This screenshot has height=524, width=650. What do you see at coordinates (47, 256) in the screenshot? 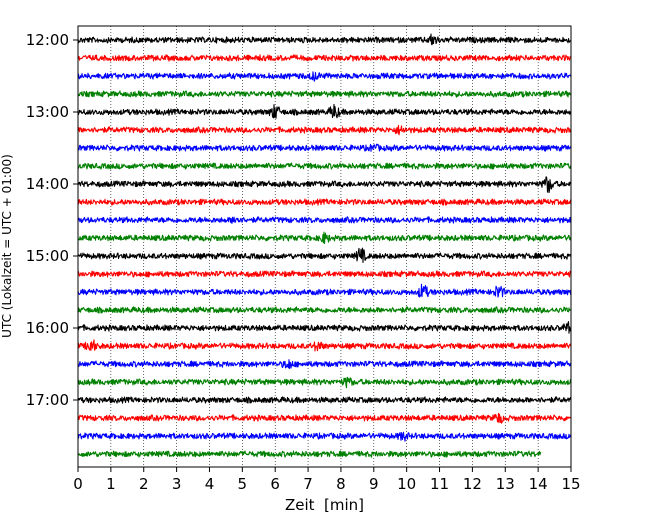
I see `y-tick-label: 15:00` at bounding box center [47, 256].